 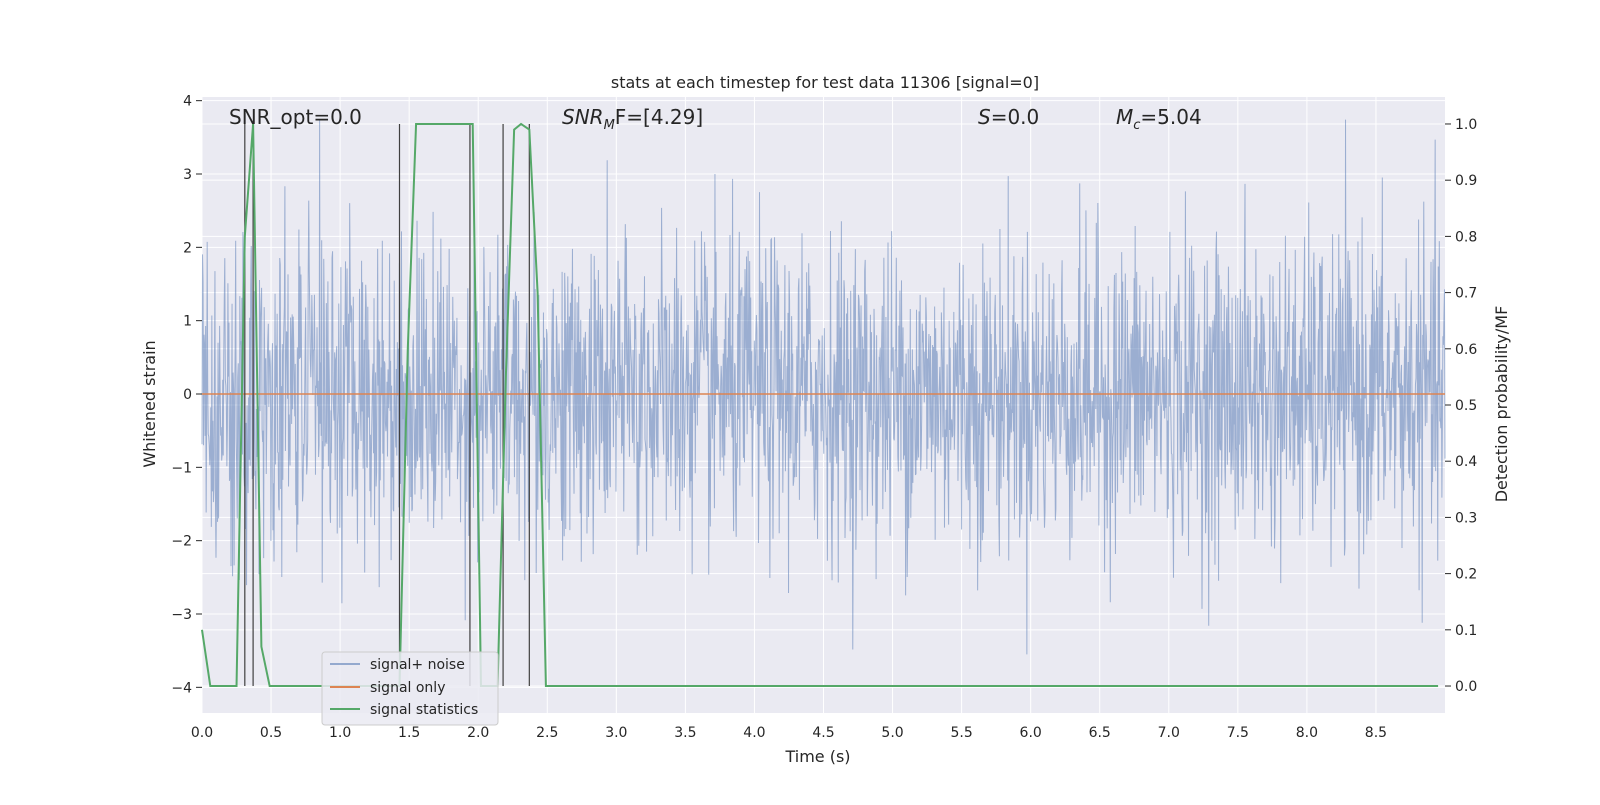 I want to click on x-tick-label: 0.5, so click(x=271, y=733).